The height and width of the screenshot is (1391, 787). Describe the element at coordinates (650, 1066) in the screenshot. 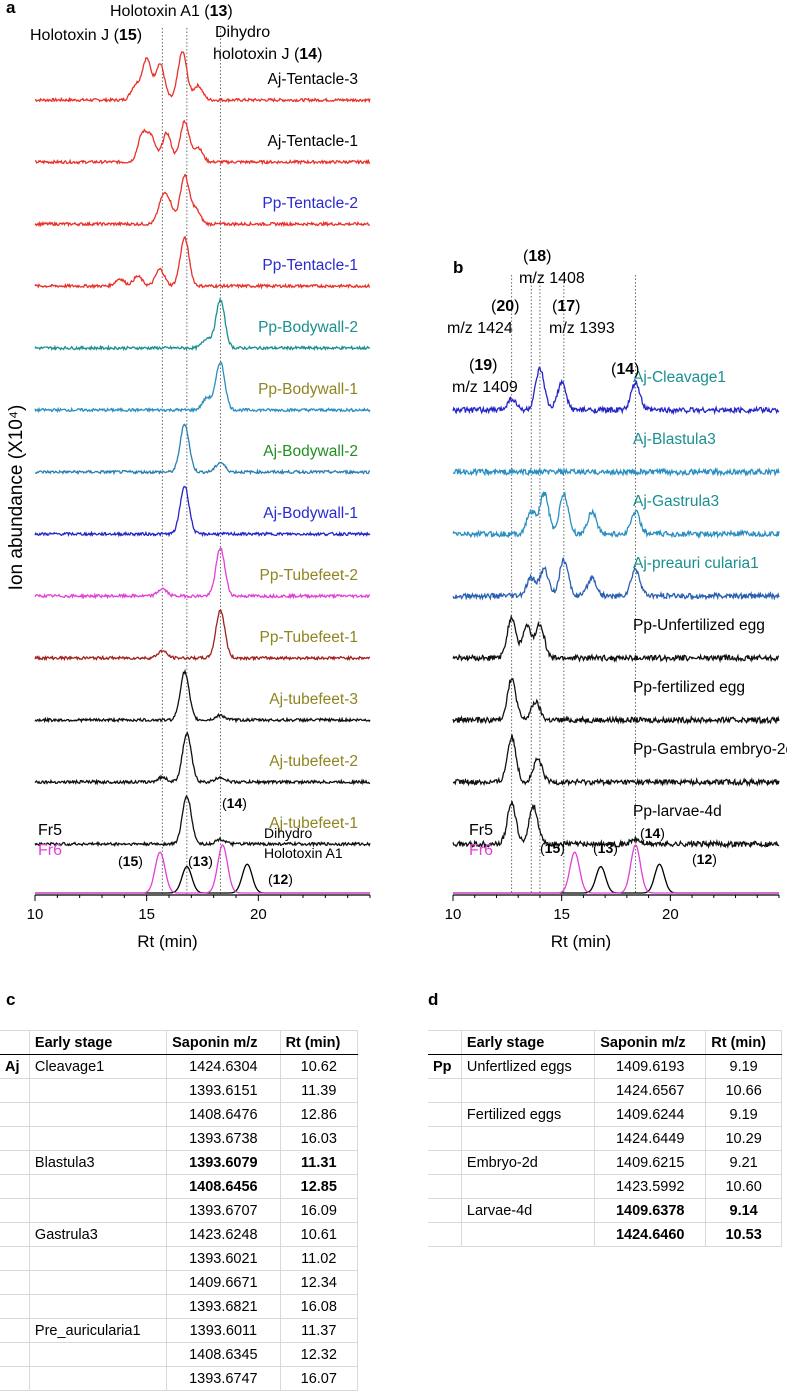

I see `table-cell: 1409.6193` at that location.